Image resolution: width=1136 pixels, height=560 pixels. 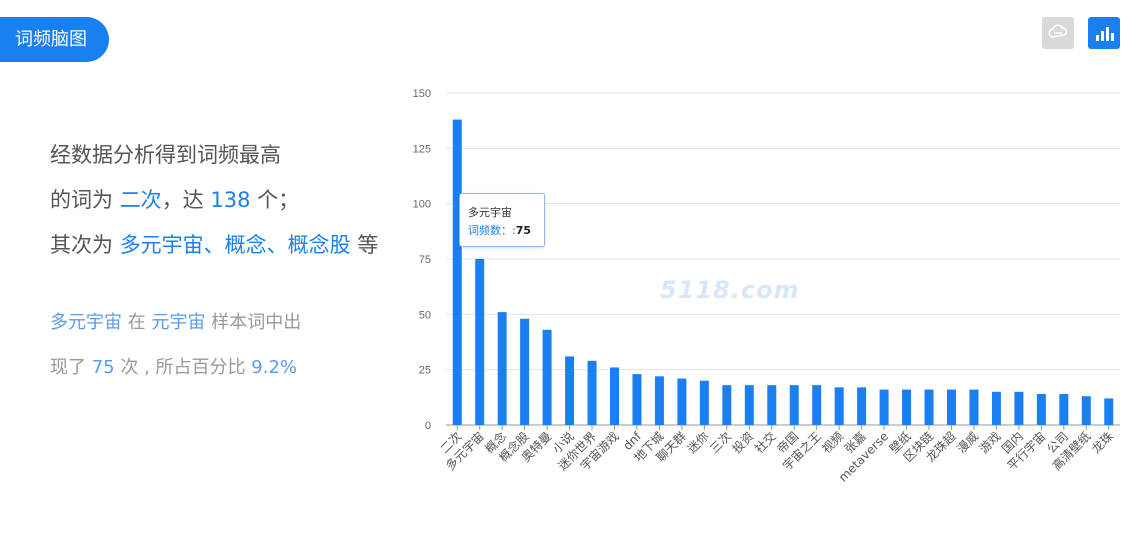 I want to click on detail-text: 多元宇宙 在 元宇宙 样本词中出 现了 75 次 , 所占百分比 9.2%, so click(x=175, y=348).